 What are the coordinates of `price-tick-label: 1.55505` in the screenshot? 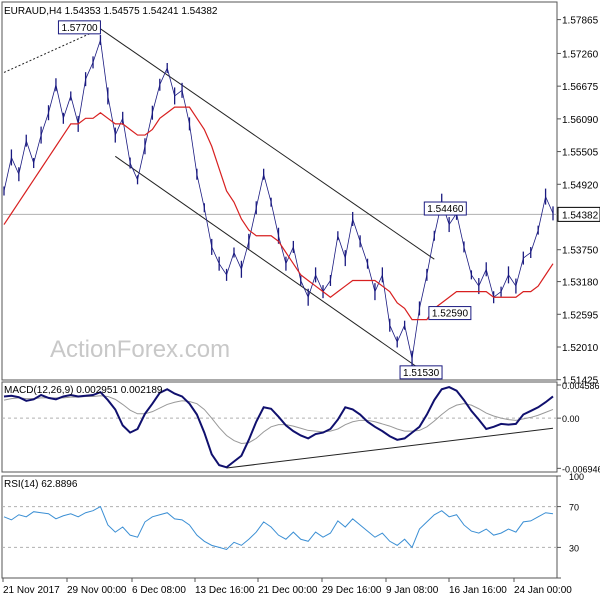 It's located at (580, 153).